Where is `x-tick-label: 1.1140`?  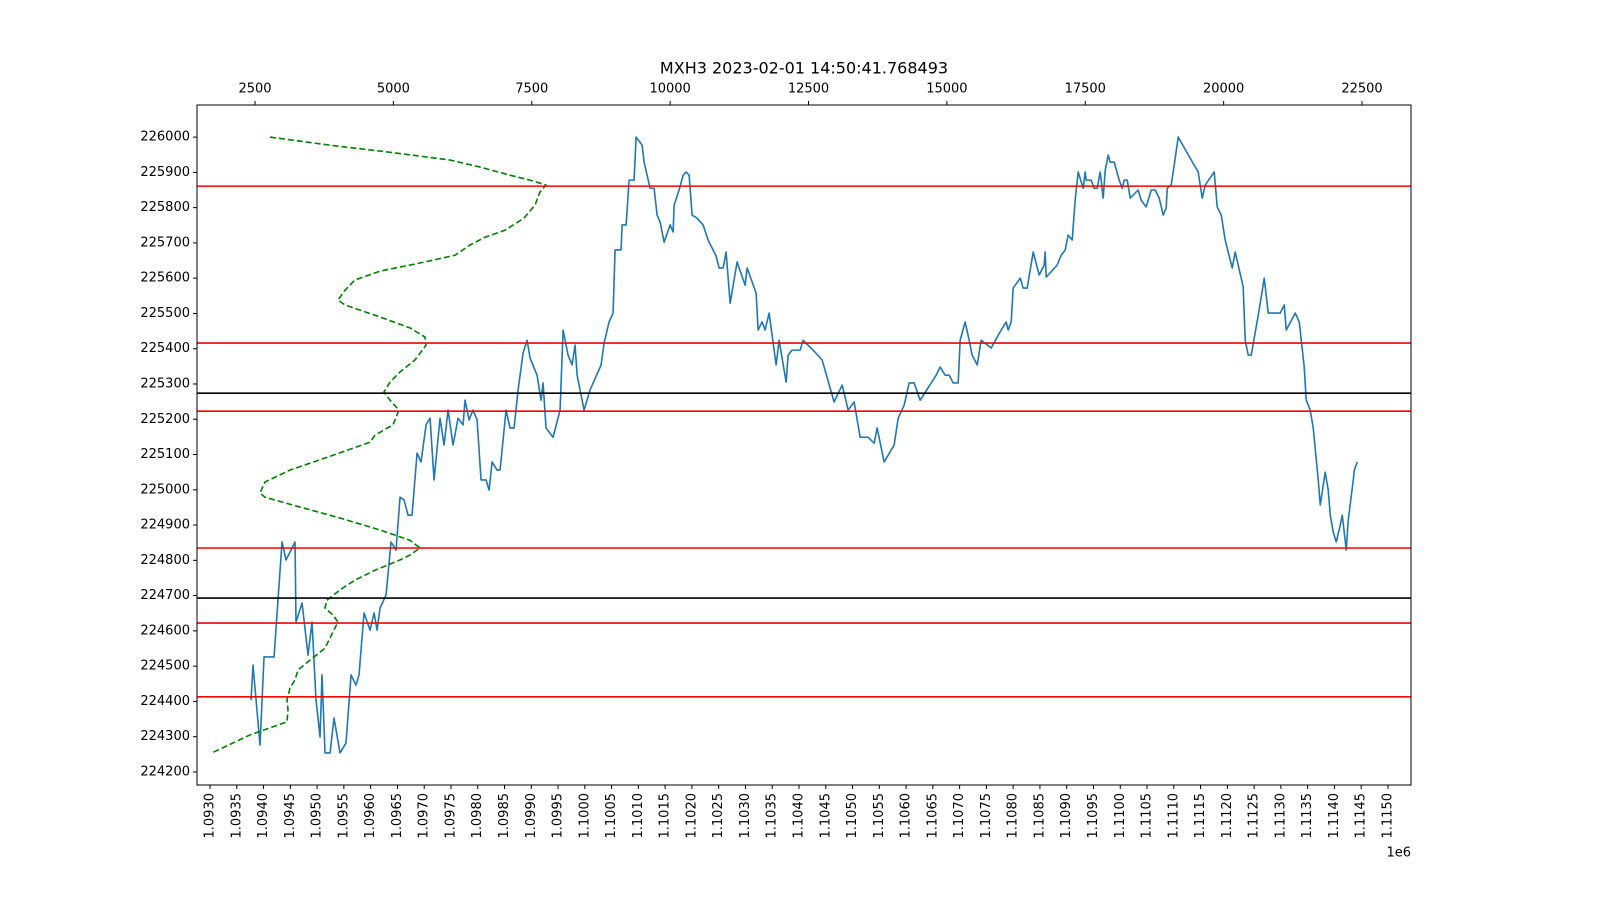 x-tick-label: 1.1140 is located at coordinates (1334, 816).